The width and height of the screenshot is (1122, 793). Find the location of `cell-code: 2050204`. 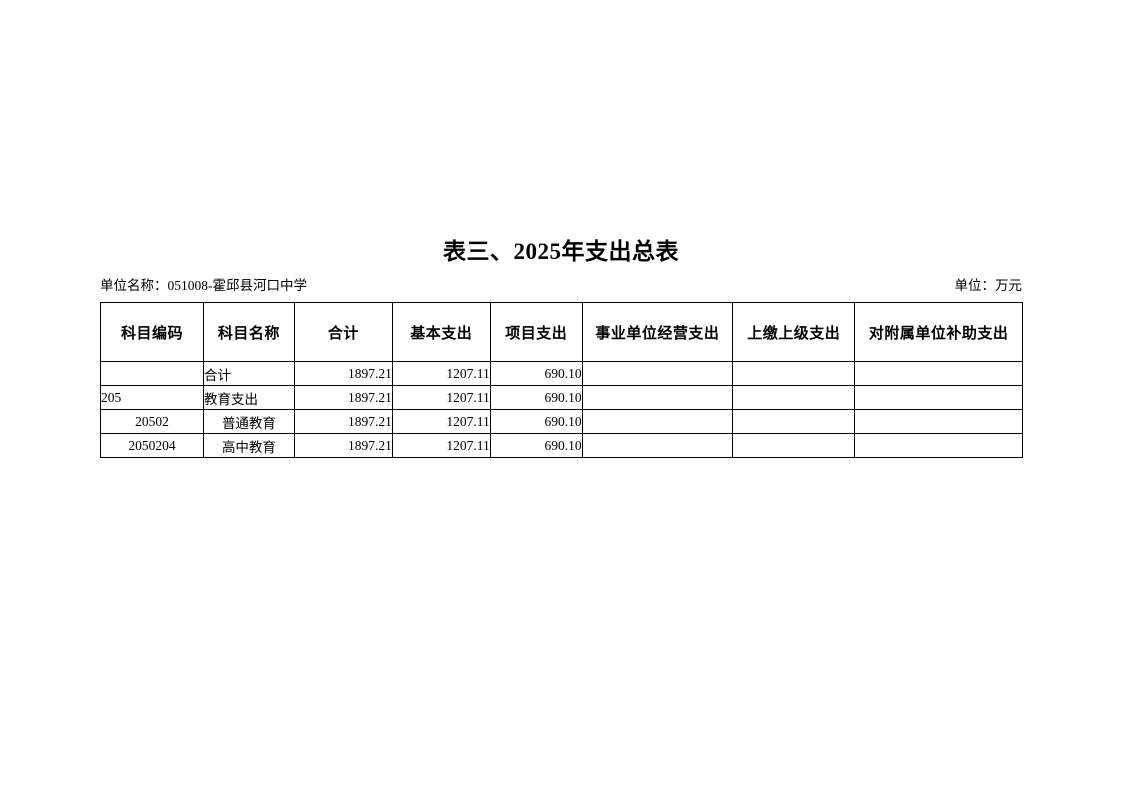

cell-code: 2050204 is located at coordinates (152, 445).